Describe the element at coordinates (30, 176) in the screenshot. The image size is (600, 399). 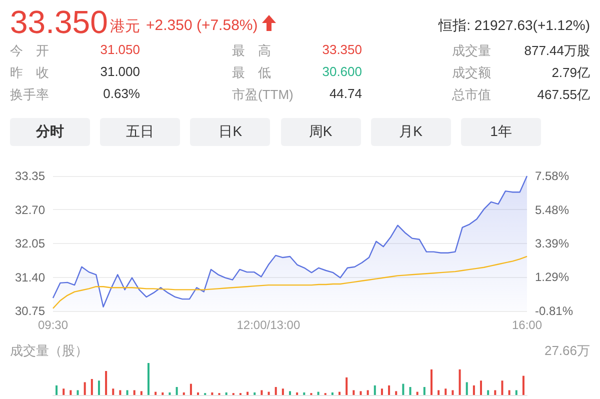
I see `y-tick-label: 33.35` at that location.